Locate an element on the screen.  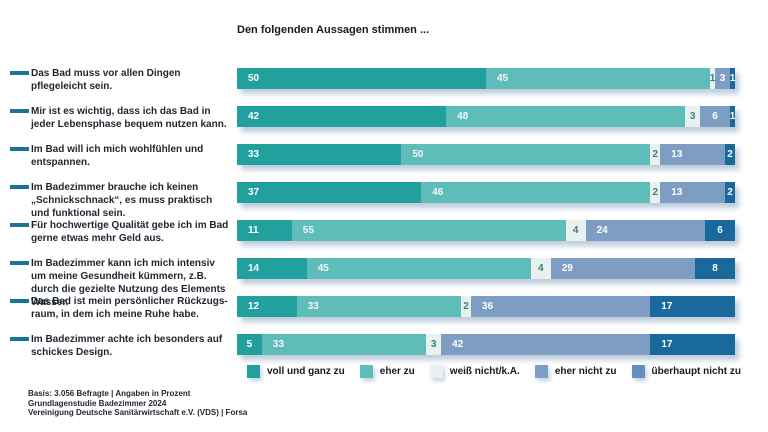
legend-label: eher zu is located at coordinates (397, 371).